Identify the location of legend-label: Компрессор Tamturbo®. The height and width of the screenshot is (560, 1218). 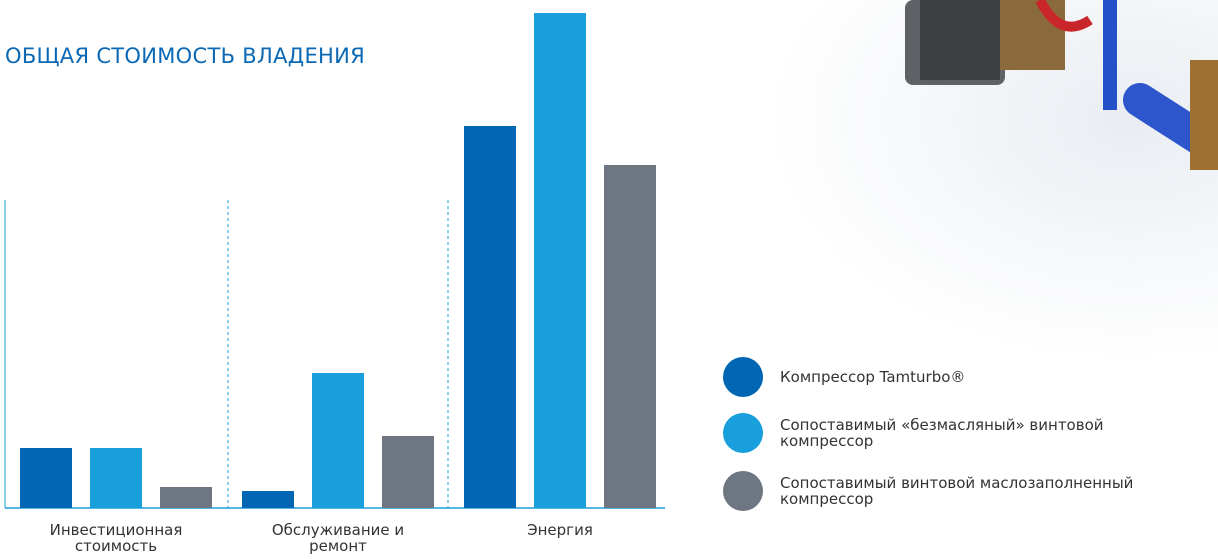
(873, 377).